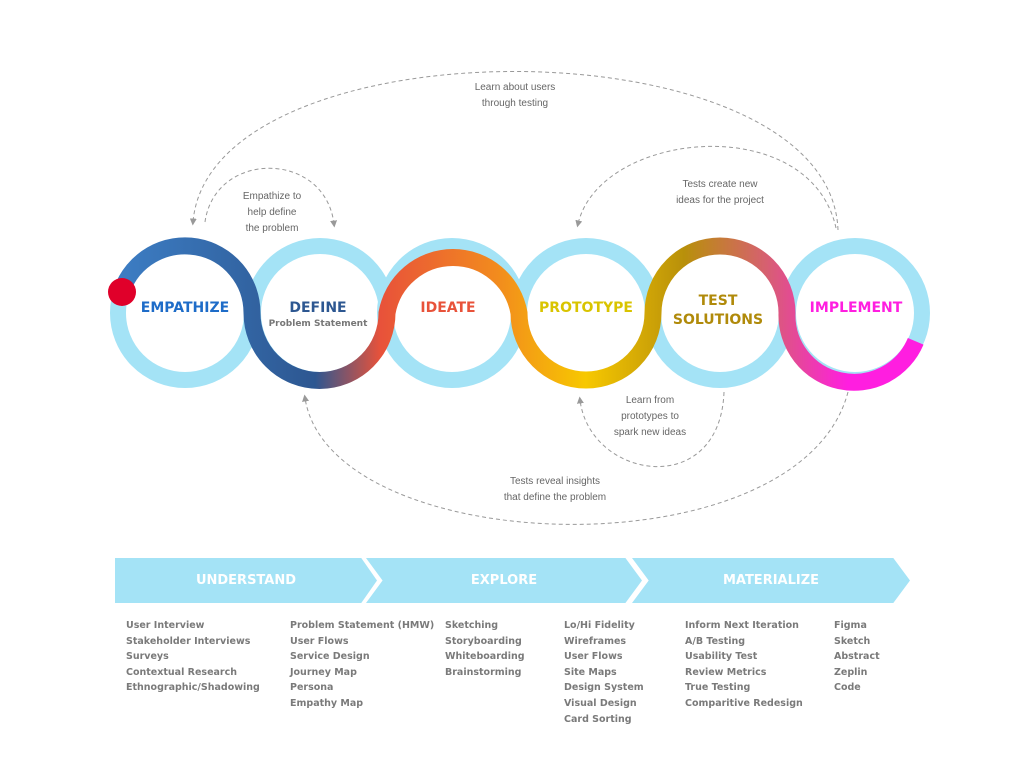  What do you see at coordinates (851, 672) in the screenshot?
I see `method-item: Zeplin` at bounding box center [851, 672].